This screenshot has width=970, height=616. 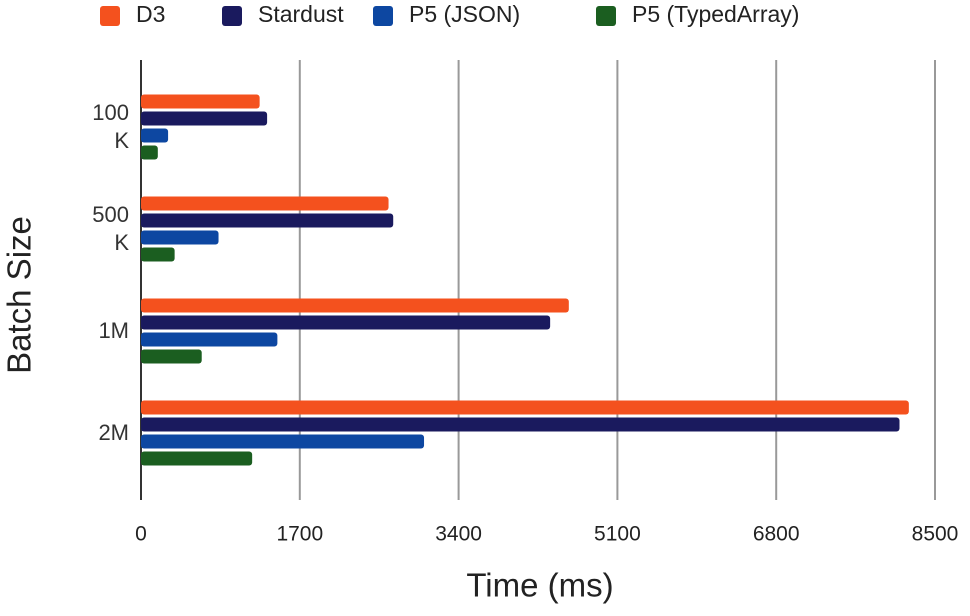 I want to click on y-tick-label: 2M, so click(x=113, y=432).